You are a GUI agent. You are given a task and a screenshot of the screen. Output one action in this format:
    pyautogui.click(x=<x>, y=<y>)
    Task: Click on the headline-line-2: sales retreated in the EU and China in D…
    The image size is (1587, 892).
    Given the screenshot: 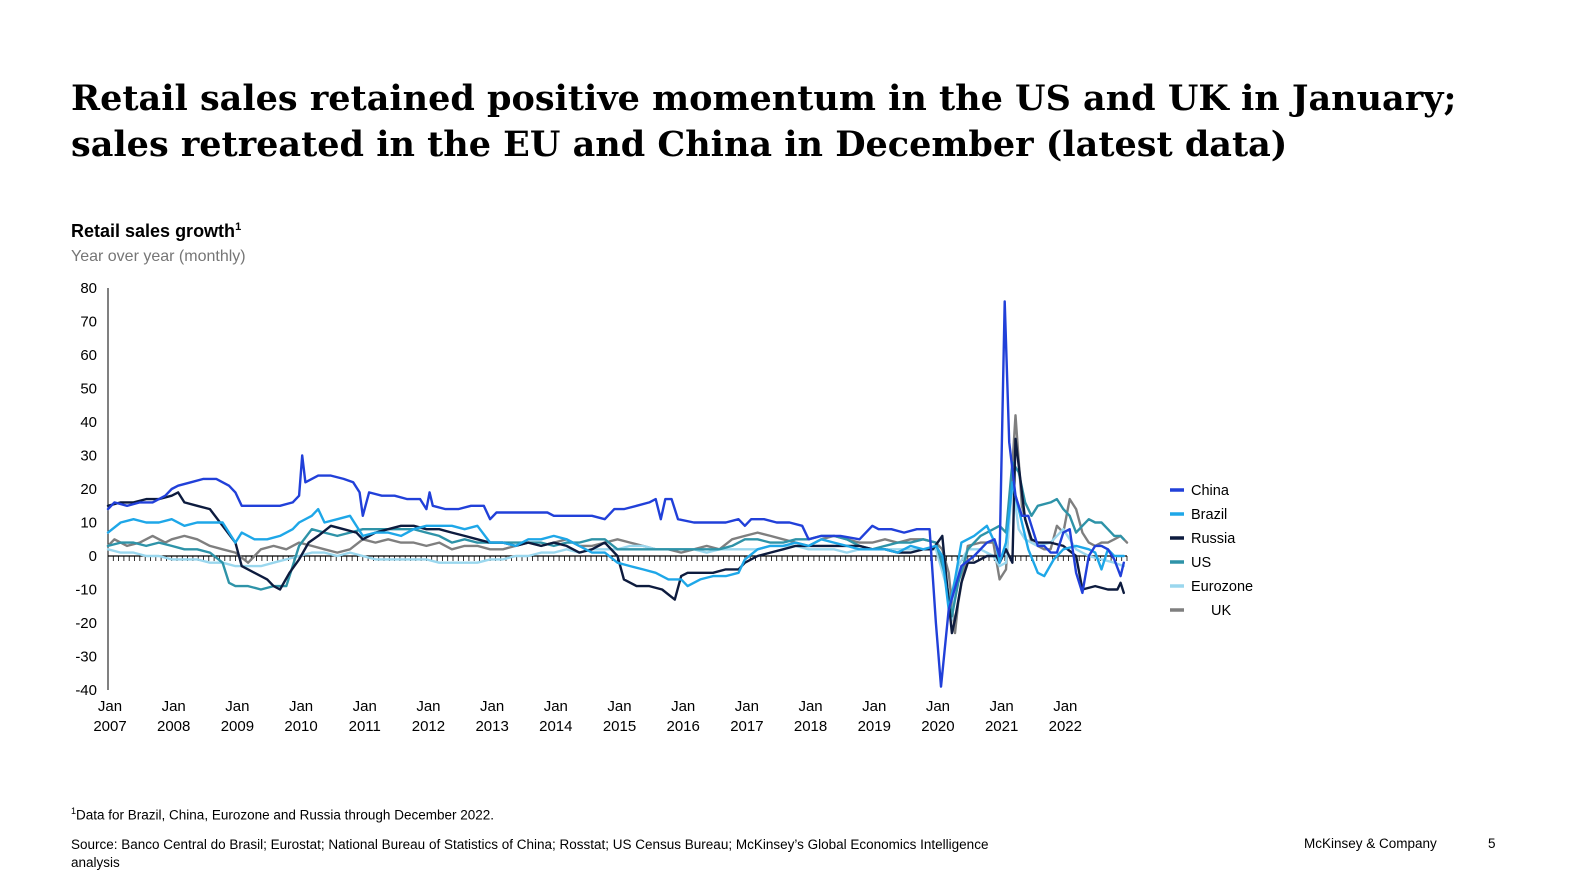 What is the action you would take?
    pyautogui.click(x=679, y=144)
    